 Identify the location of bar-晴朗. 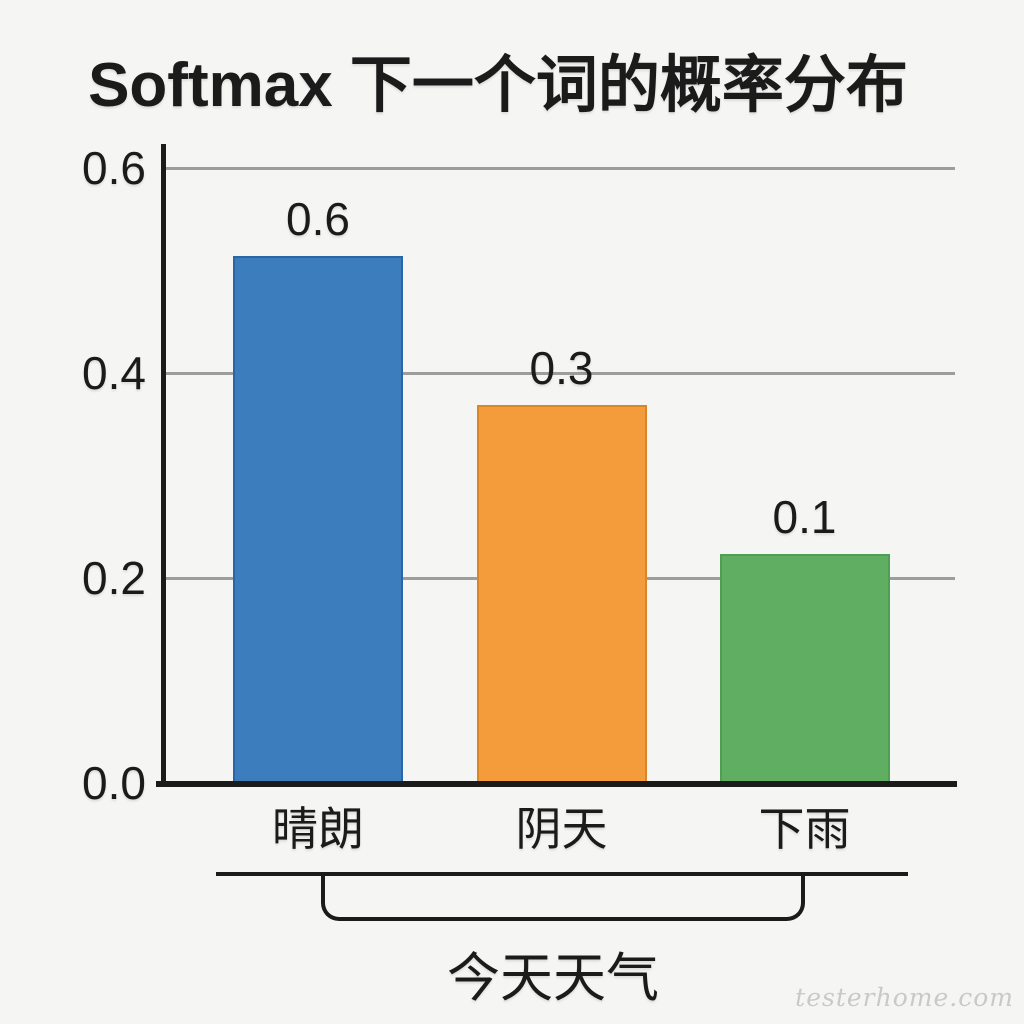
(318, 519).